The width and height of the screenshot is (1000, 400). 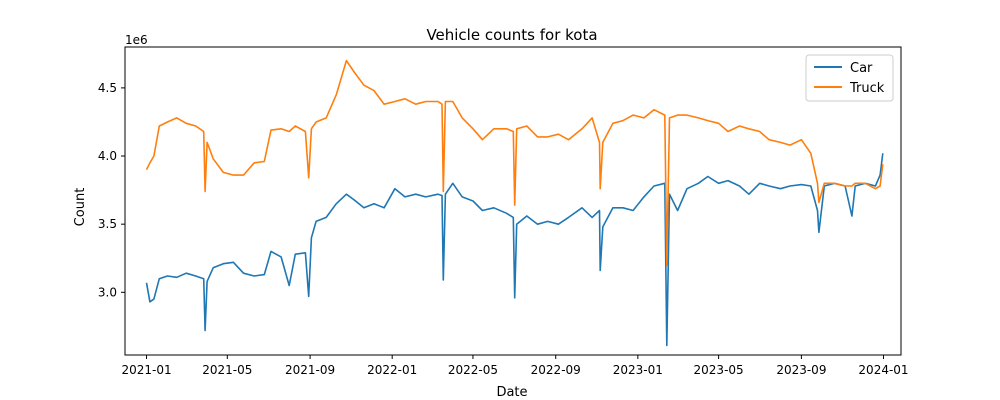 I want to click on x-tick-label: 2023-05, so click(x=719, y=370).